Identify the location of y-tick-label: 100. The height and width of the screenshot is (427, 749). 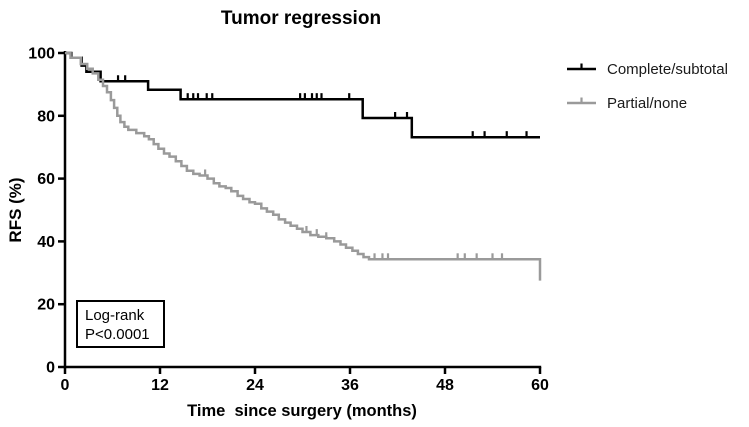
(41, 54).